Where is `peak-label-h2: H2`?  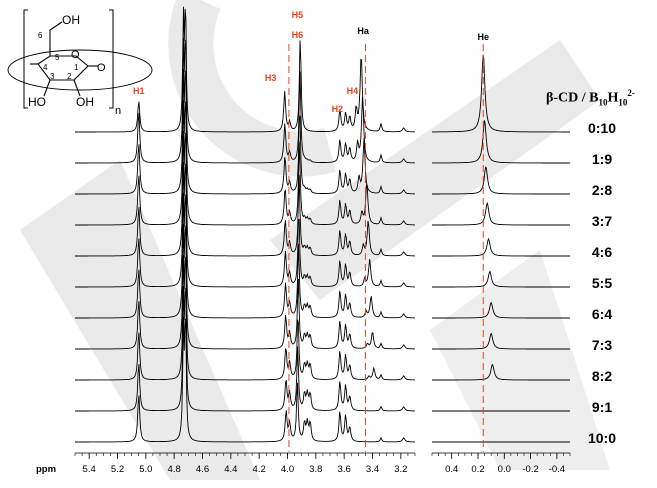
peak-label-h2: H2 is located at coordinates (338, 109).